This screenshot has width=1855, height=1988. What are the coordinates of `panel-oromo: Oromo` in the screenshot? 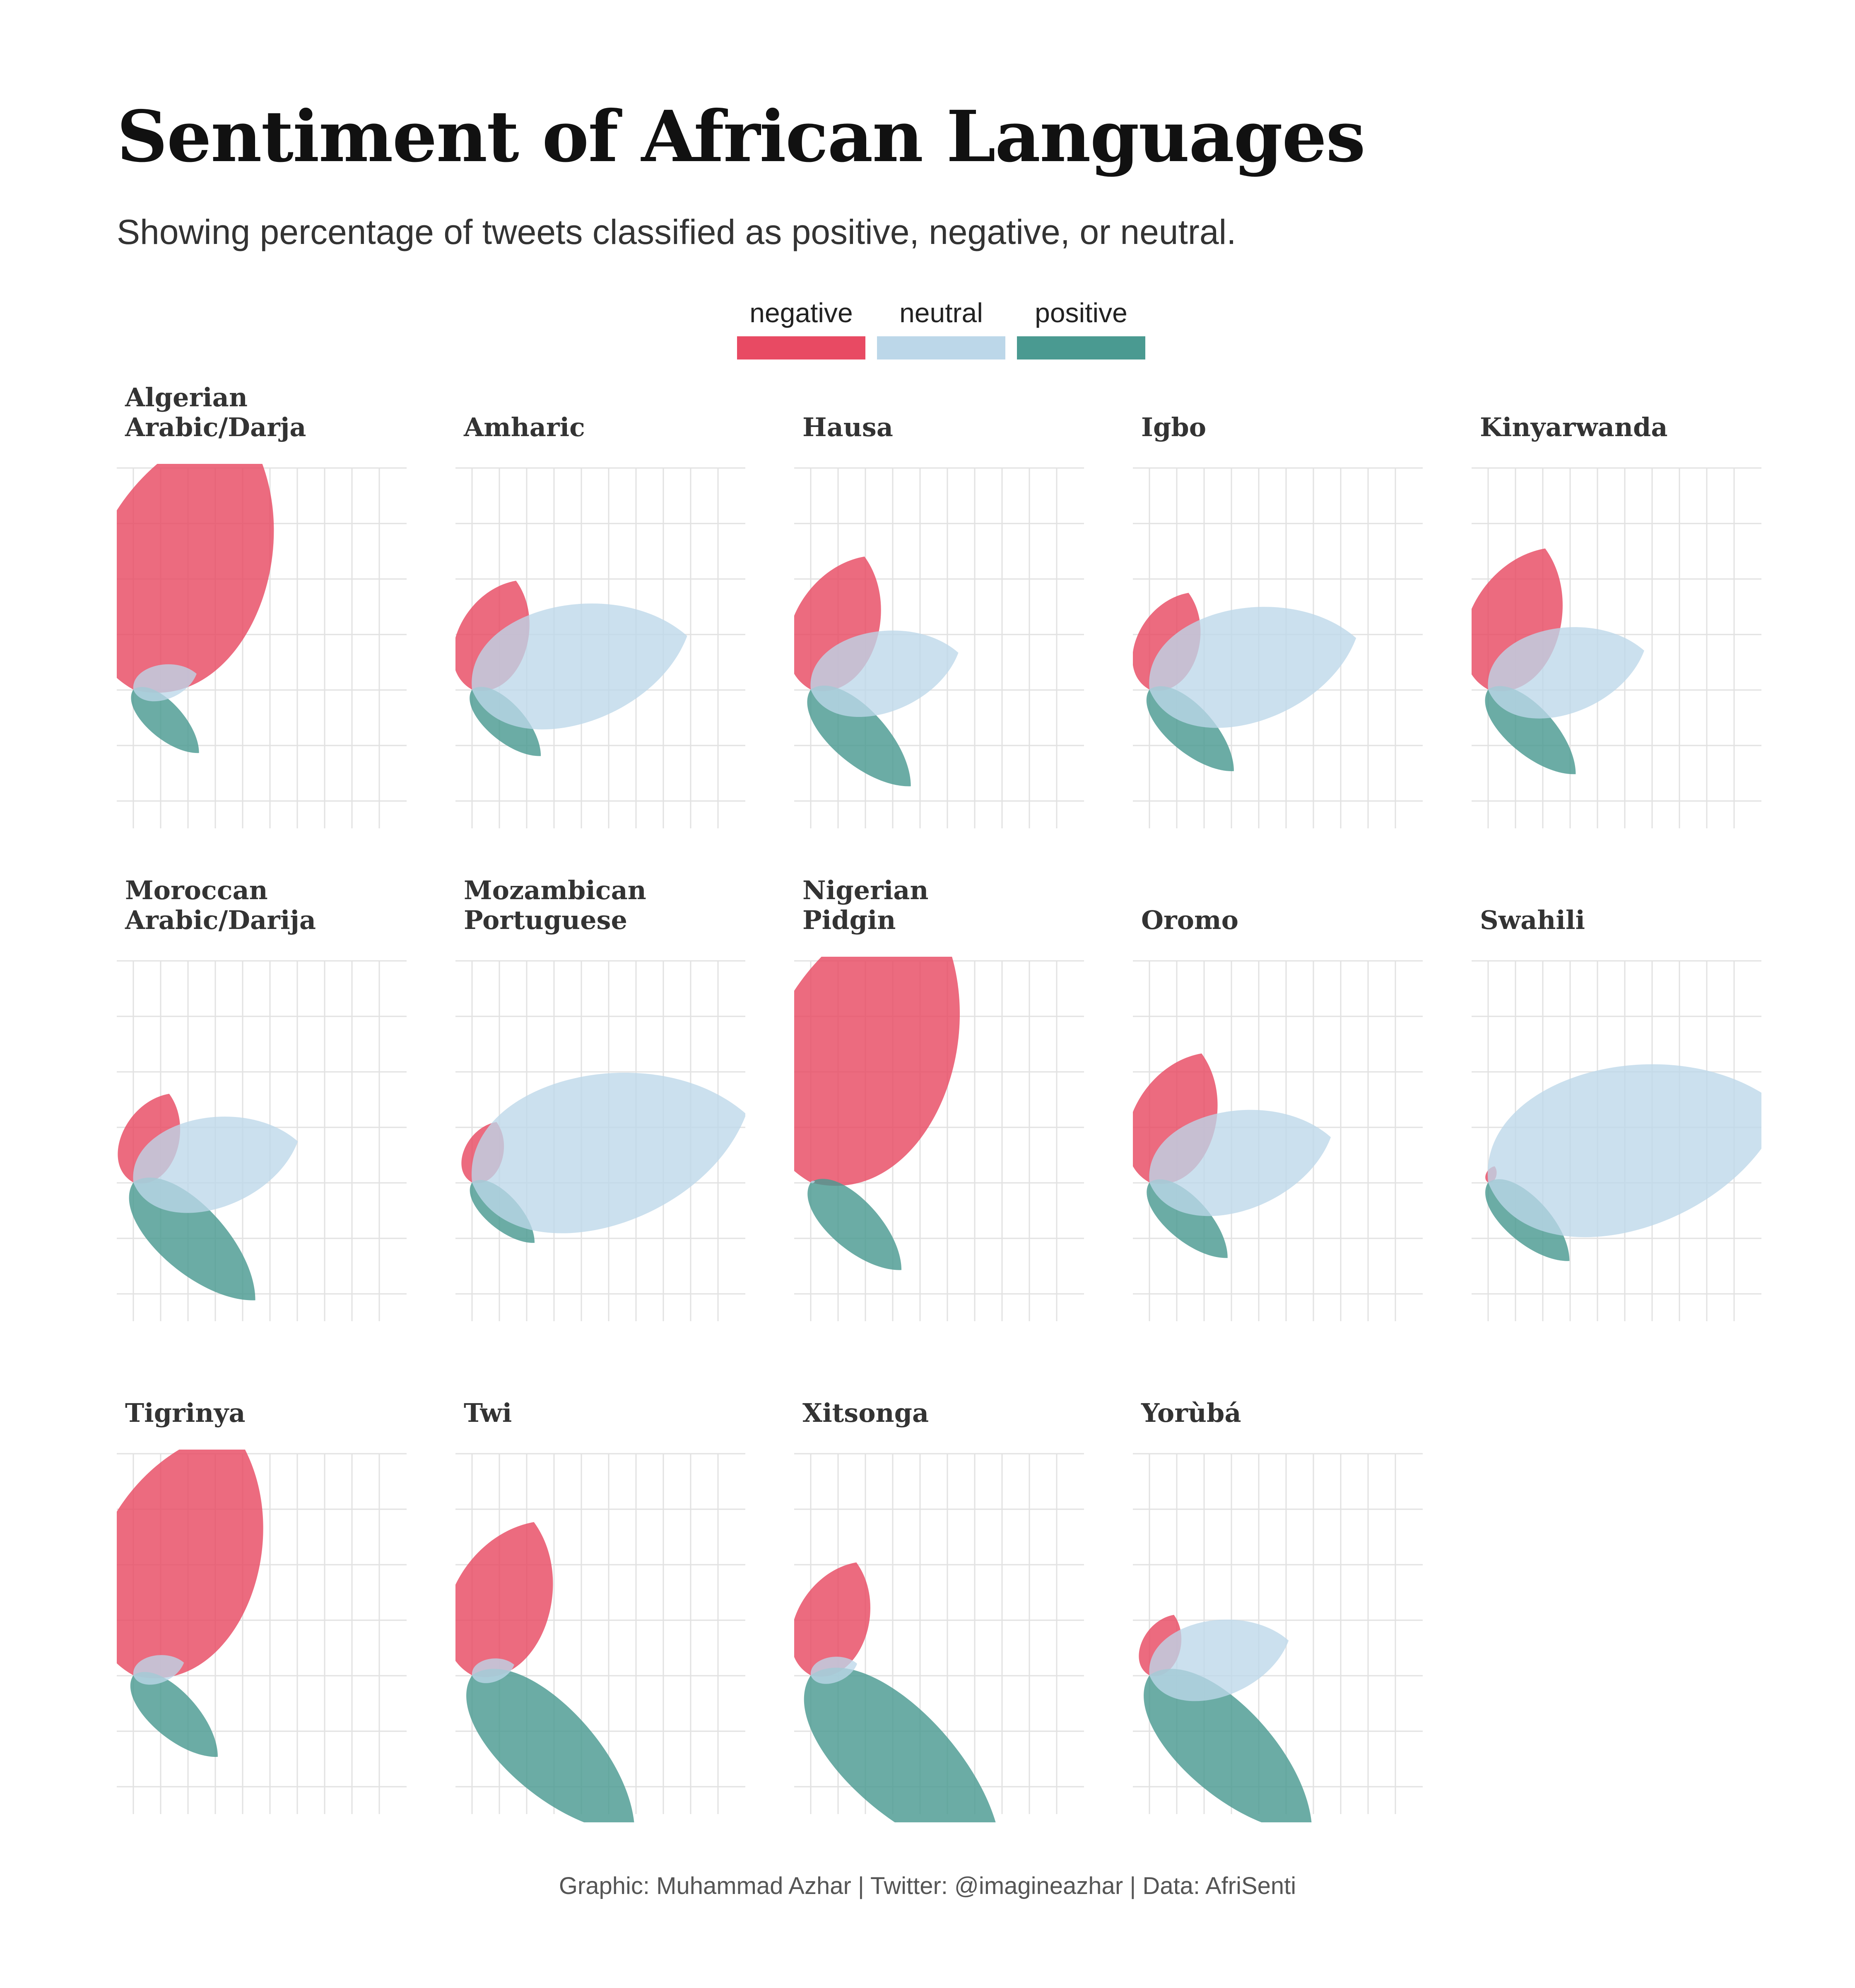 It's located at (1278, 1117).